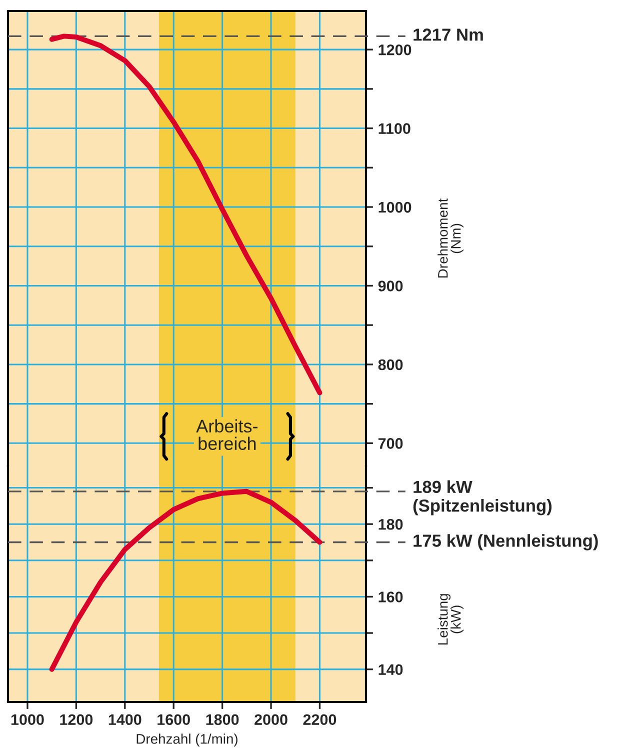 This screenshot has width=621, height=753. What do you see at coordinates (174, 720) in the screenshot?
I see `x-tick-label: 1600` at bounding box center [174, 720].